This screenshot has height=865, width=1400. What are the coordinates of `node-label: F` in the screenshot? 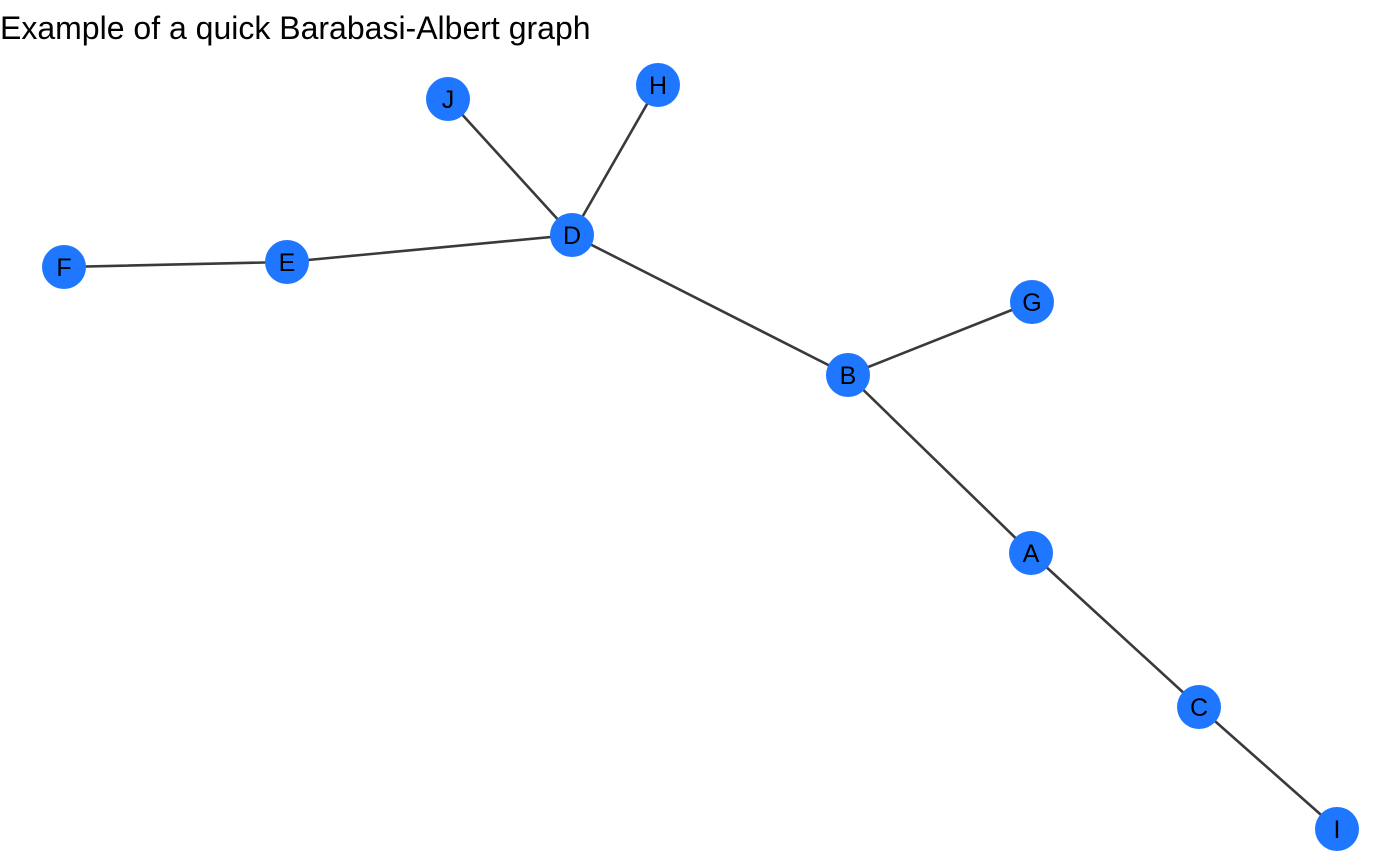 It's located at (63, 268).